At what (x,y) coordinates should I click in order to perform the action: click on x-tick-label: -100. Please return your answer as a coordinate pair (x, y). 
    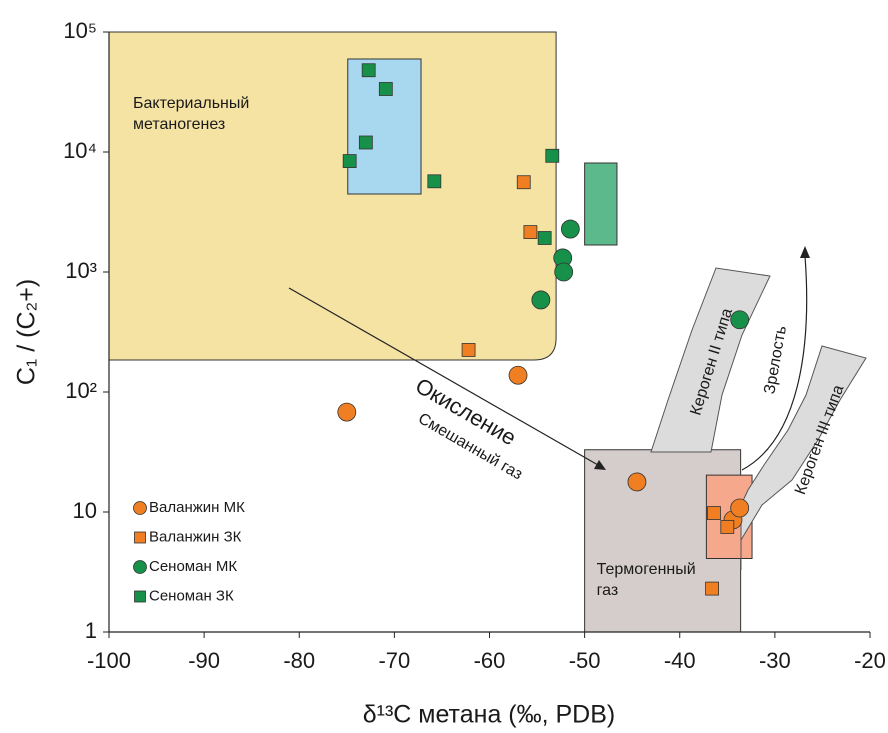
    Looking at the image, I should click on (109, 660).